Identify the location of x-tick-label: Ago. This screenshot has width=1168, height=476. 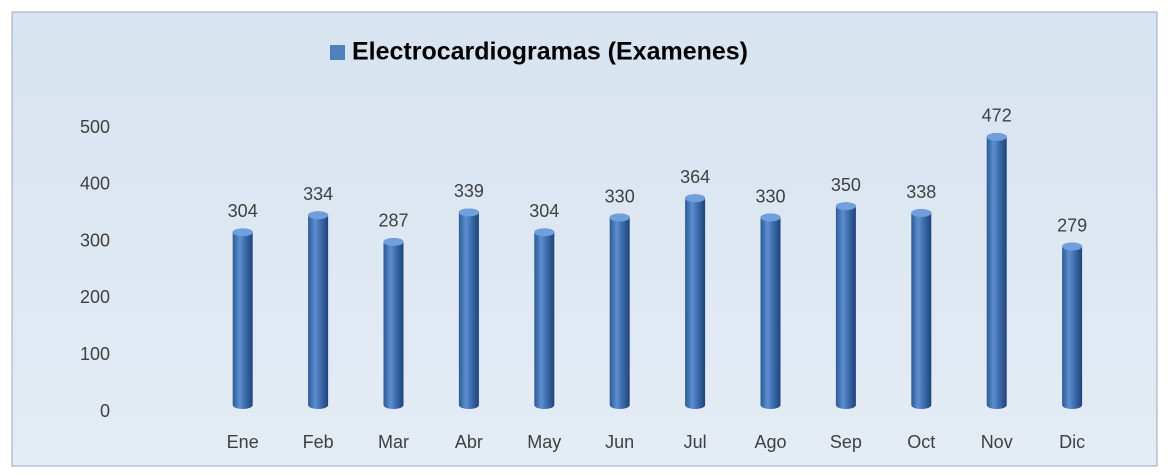
(770, 442).